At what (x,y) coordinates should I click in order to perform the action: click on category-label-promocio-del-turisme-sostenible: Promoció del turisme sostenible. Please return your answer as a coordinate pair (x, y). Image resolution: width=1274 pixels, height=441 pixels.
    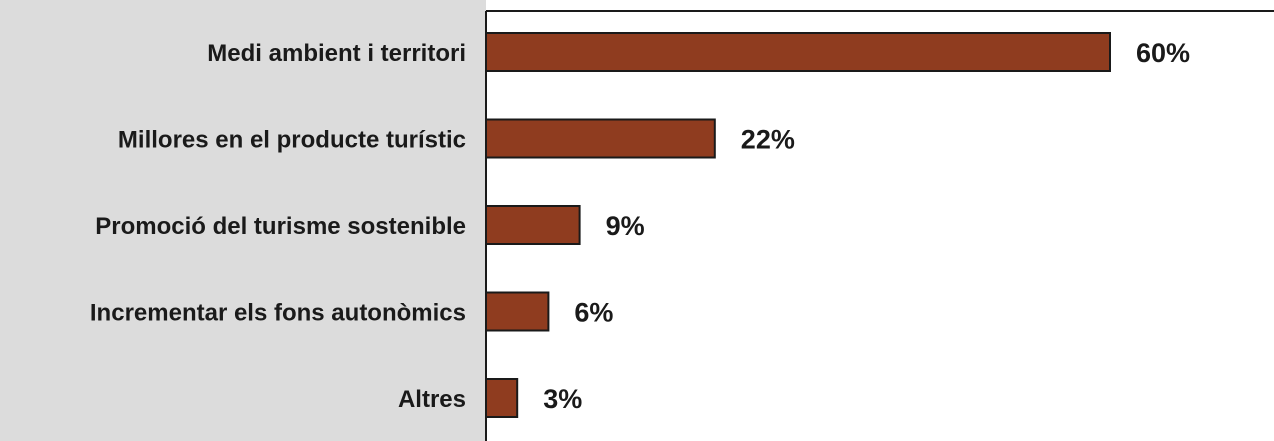
    Looking at the image, I should click on (280, 226).